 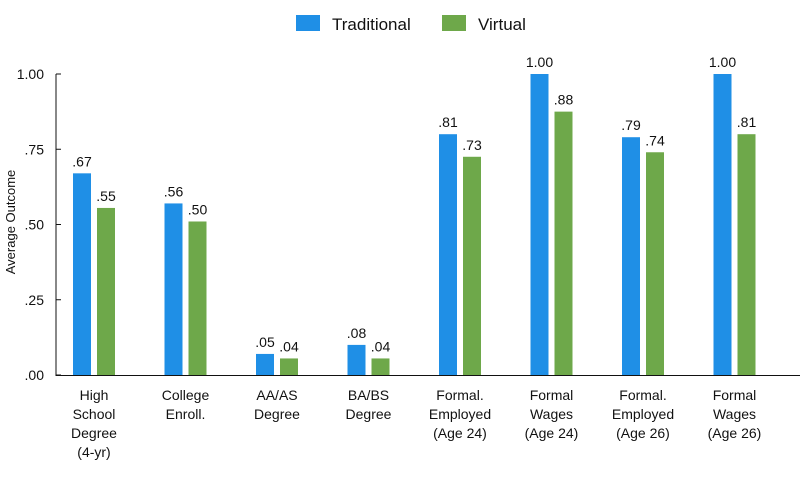 I want to click on y-tick-label: 1.00, so click(x=30, y=74).